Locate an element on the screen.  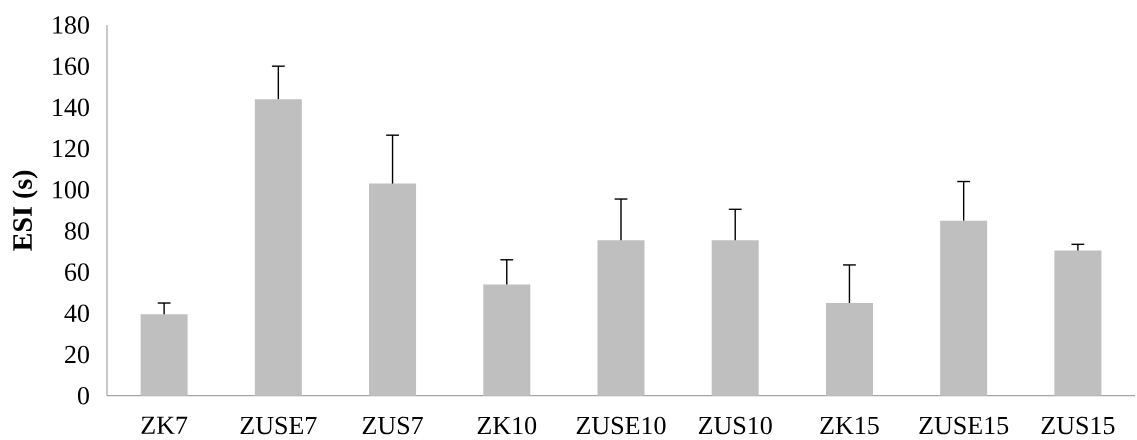
x-tick-label: ZUS15 is located at coordinates (1078, 425).